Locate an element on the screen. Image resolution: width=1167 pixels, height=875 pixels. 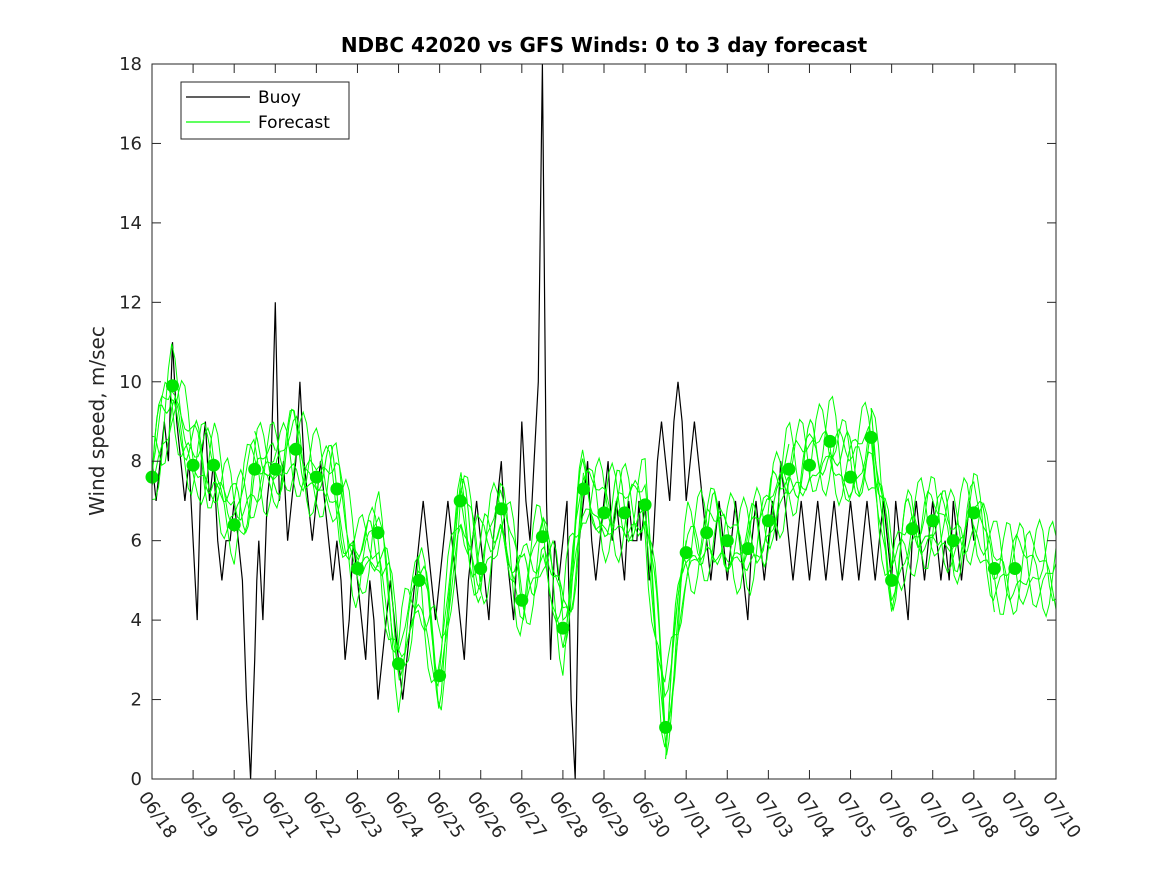
legend: Buoy Forecast is located at coordinates (265, 110).